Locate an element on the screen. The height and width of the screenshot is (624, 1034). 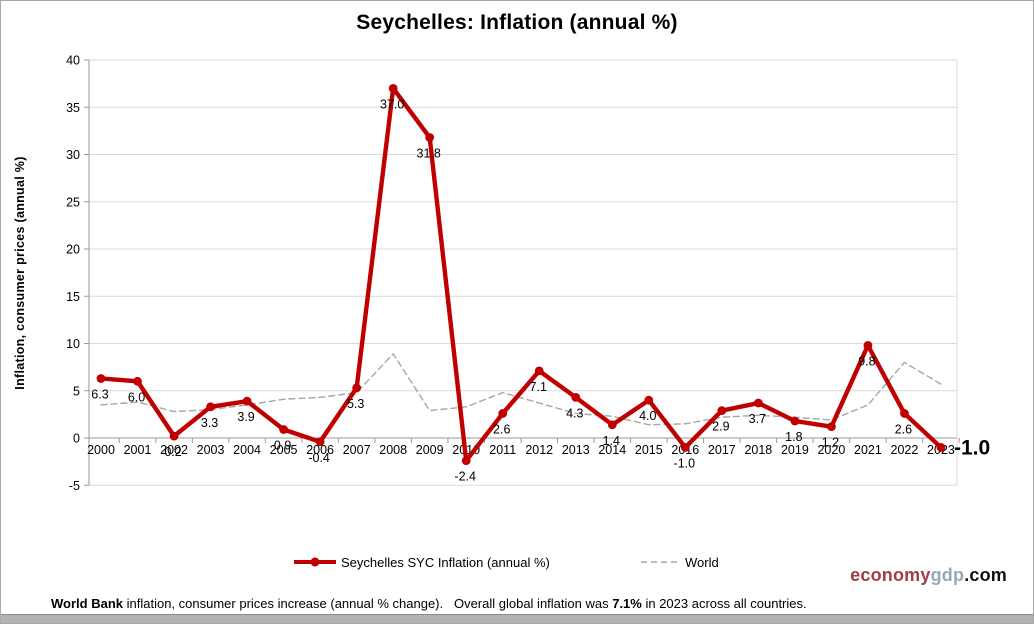
x-tick-label: 2000 is located at coordinates (101, 450).